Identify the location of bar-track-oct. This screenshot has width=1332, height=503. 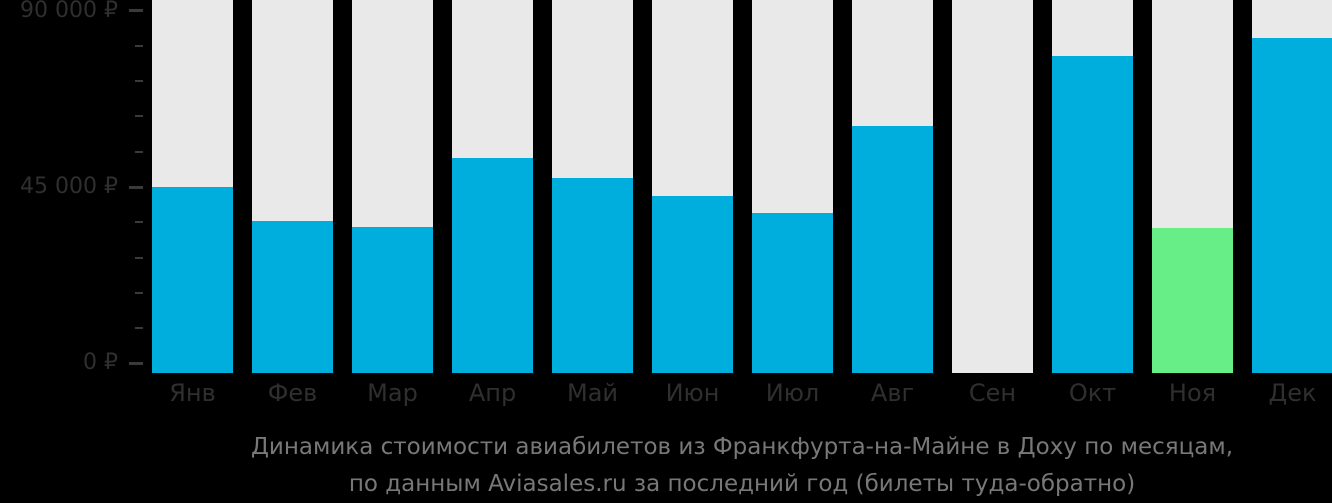
(1092, 186).